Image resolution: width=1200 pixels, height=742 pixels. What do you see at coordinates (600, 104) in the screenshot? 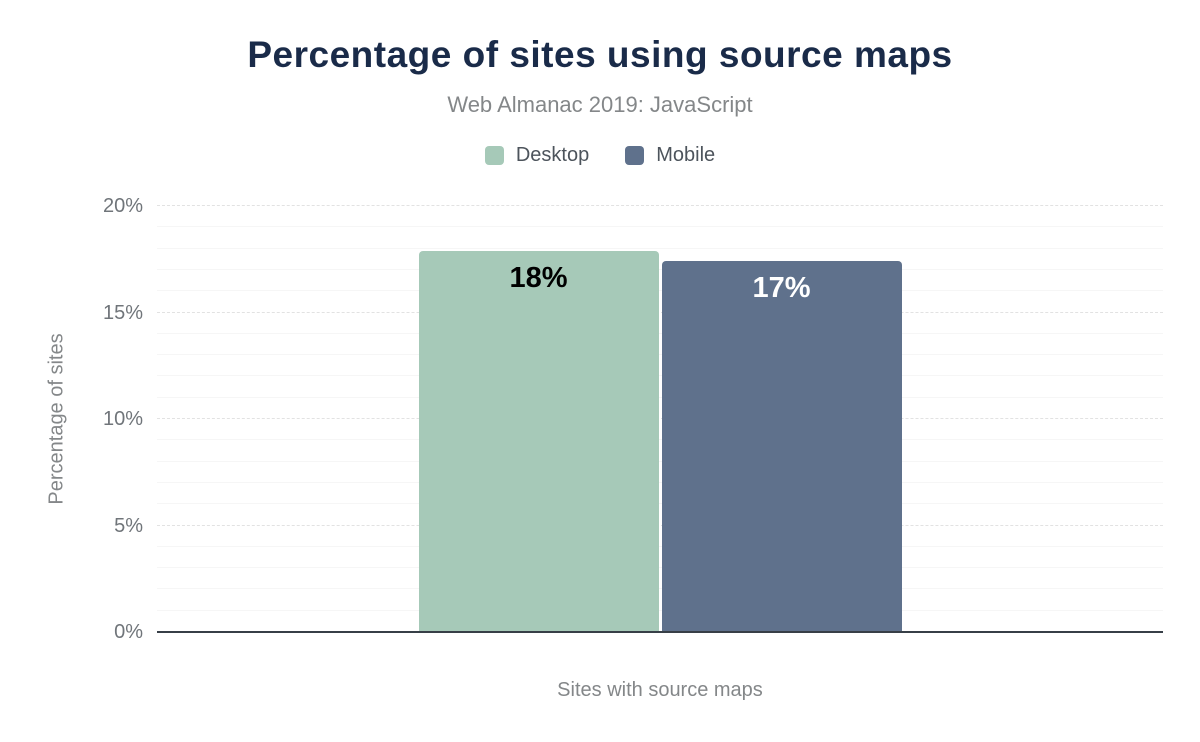
I see `chart-subtitle: Web Almanac 2019: JavaScript` at bounding box center [600, 104].